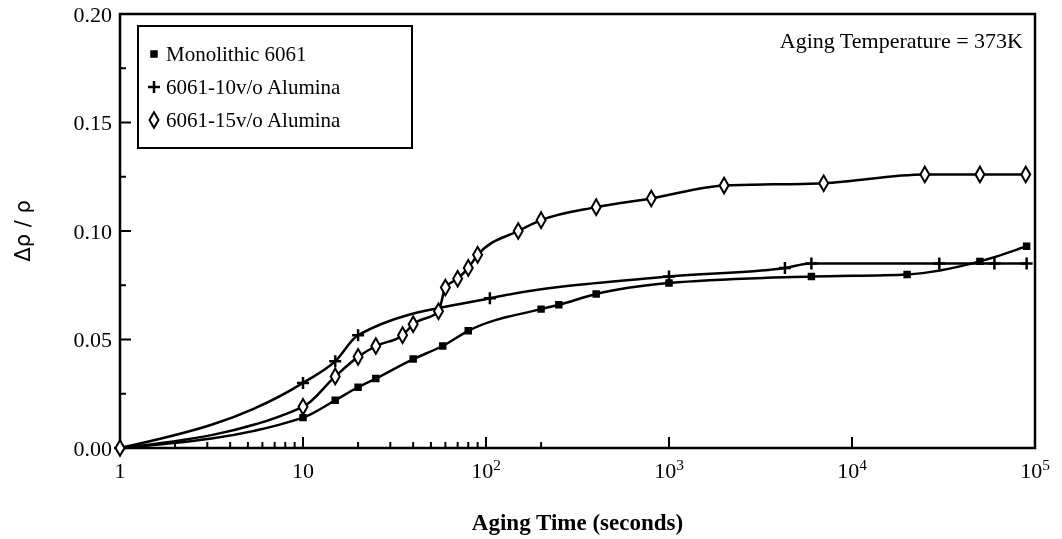  What do you see at coordinates (120, 470) in the screenshot?
I see `x-tick-label: 1` at bounding box center [120, 470].